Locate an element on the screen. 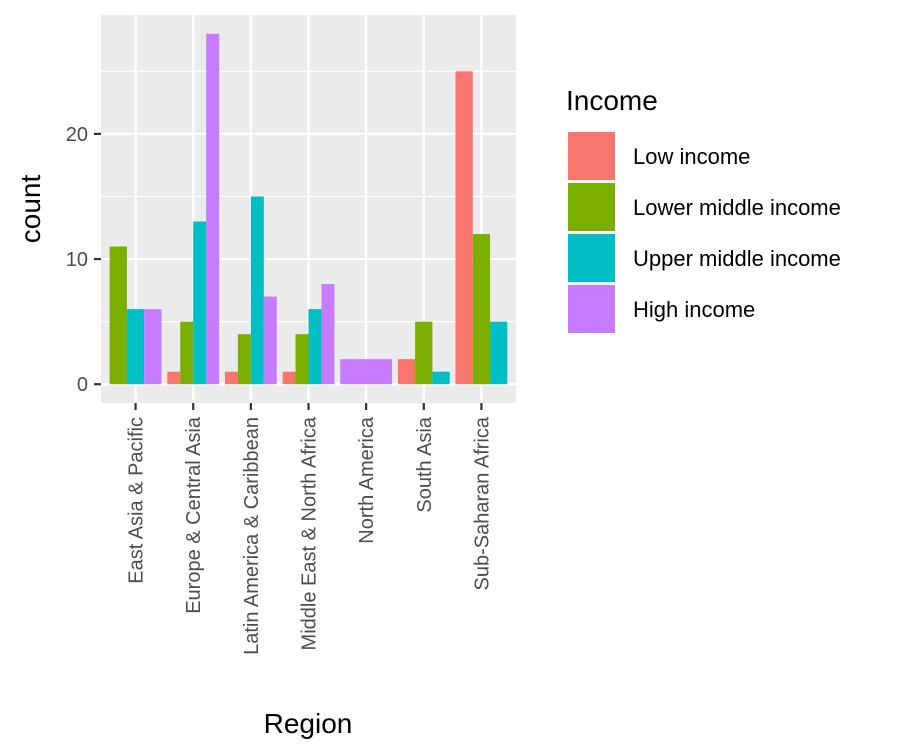 Image resolution: width=918 pixels, height=756 pixels. x-tick-label: Sub-Saharan Africa is located at coordinates (482, 503).